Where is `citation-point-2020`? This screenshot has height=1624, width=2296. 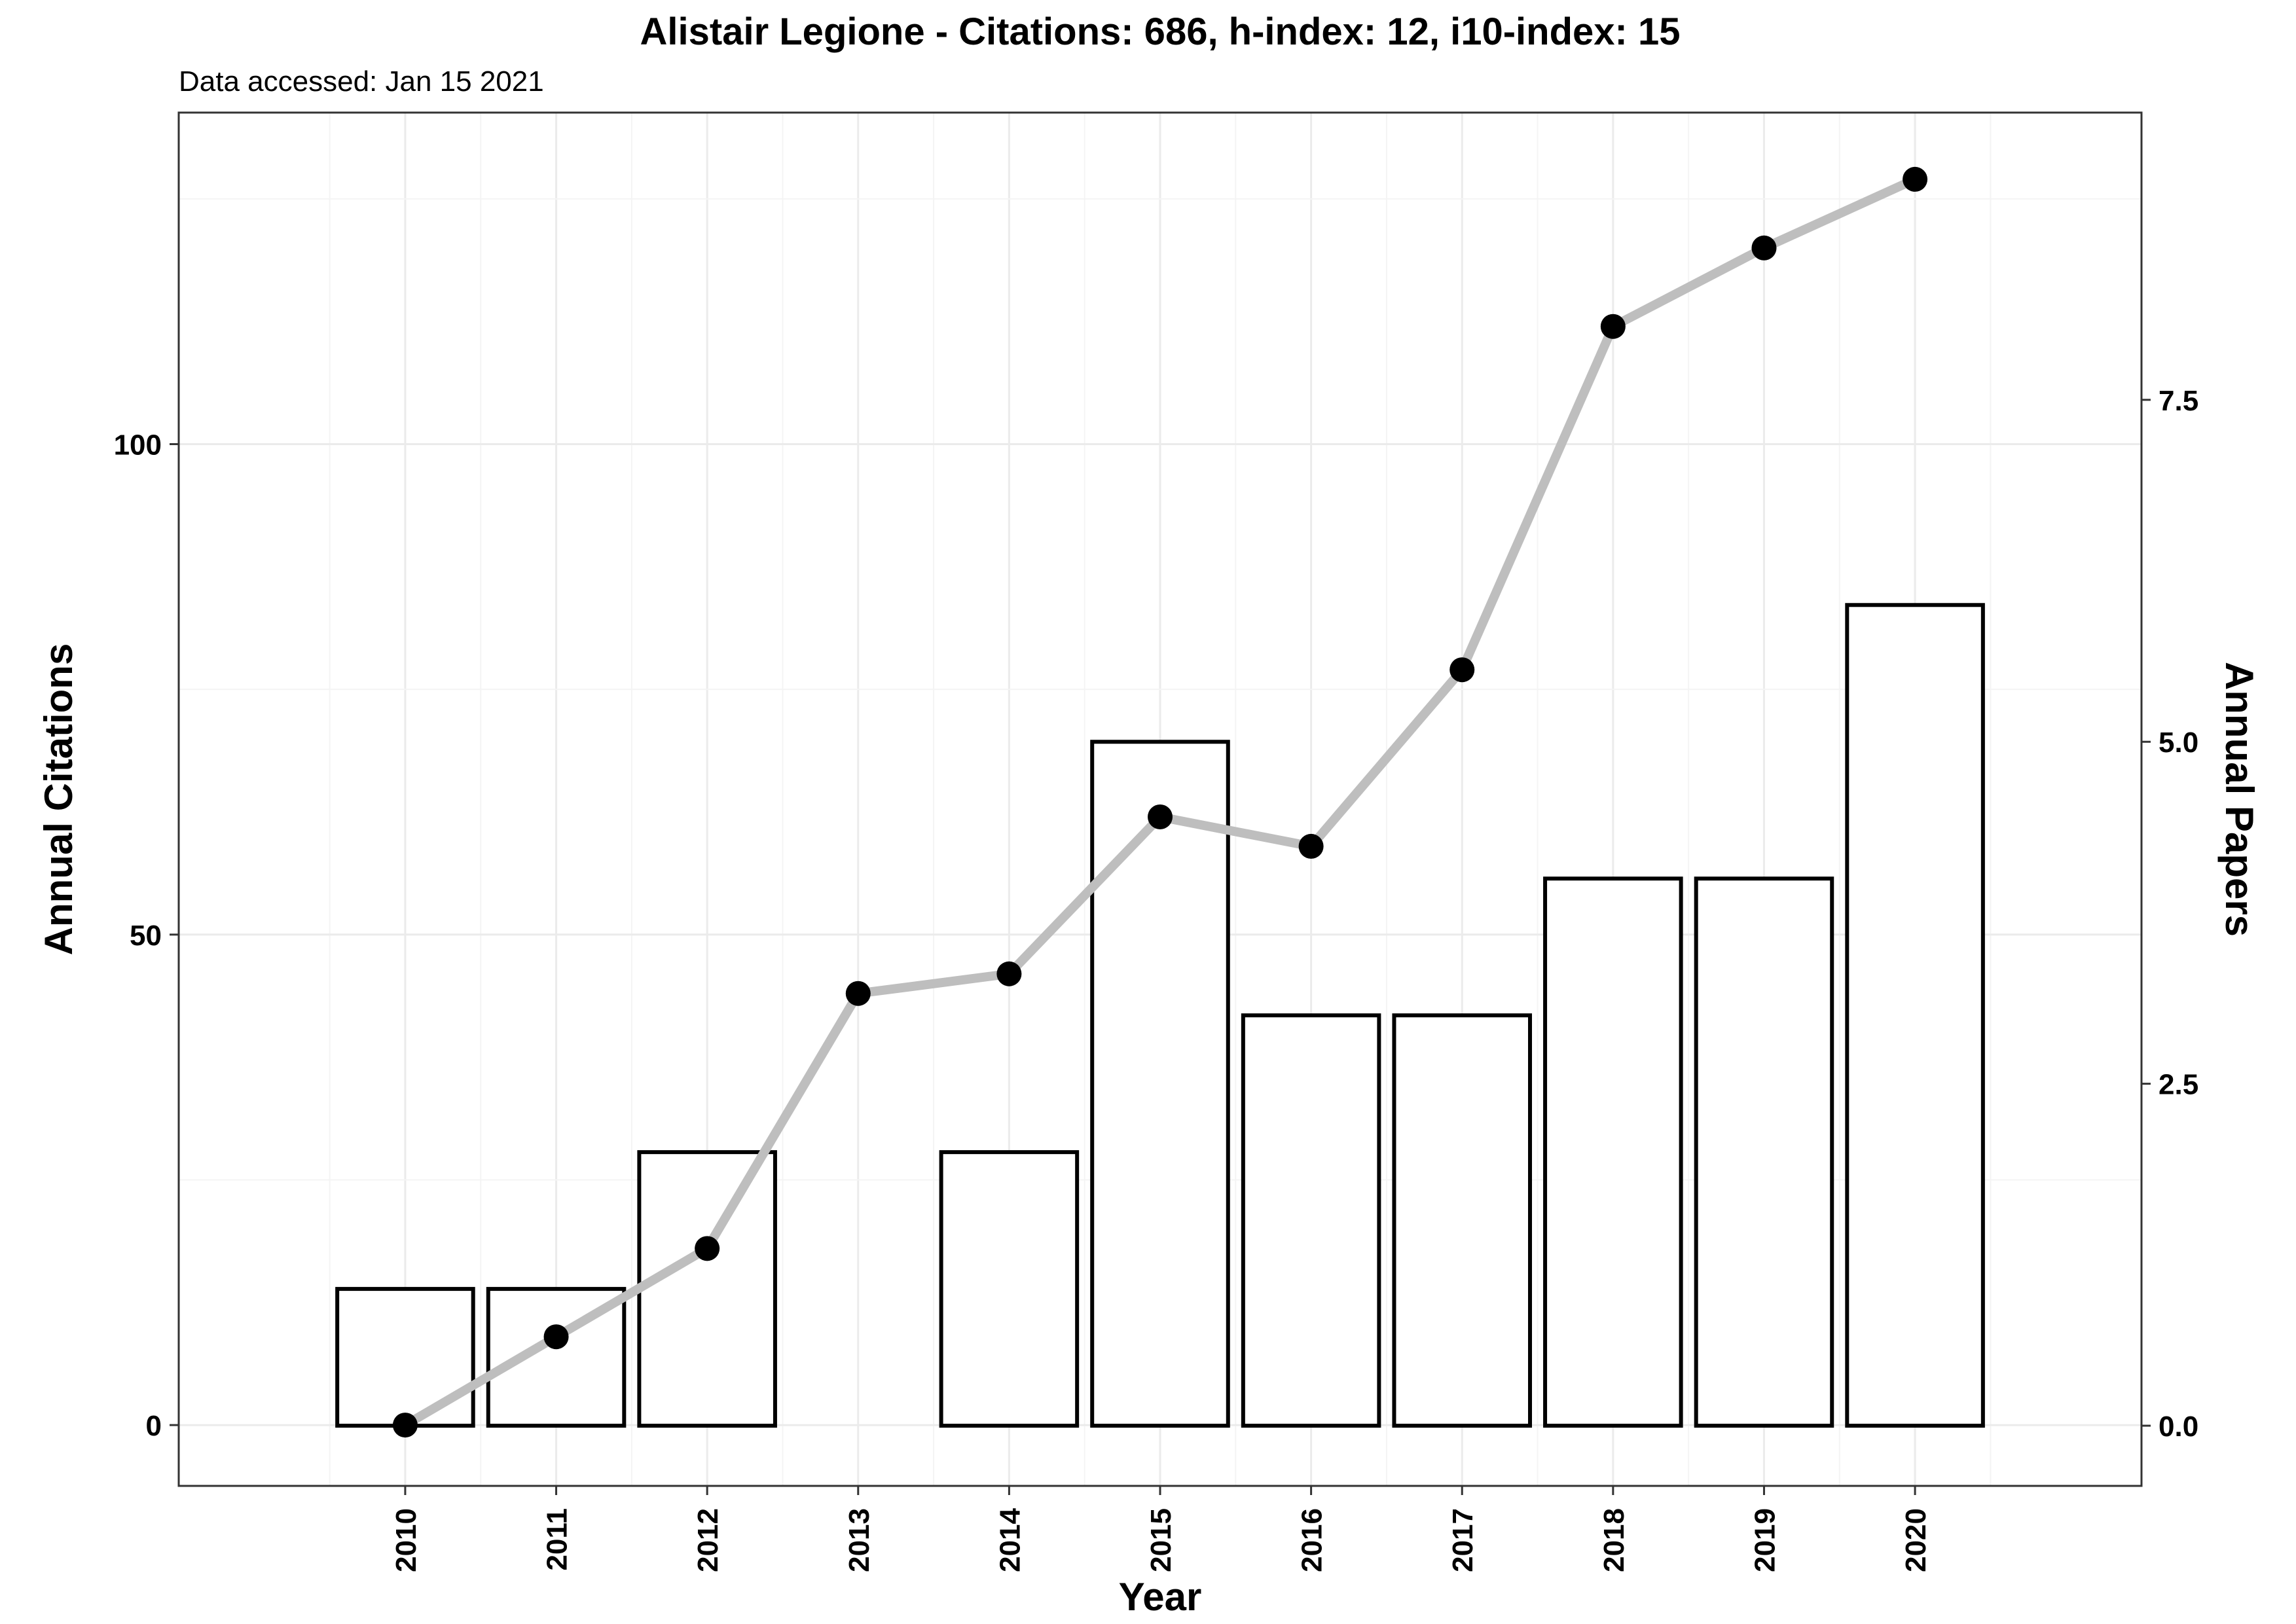
citation-point-2020 is located at coordinates (1915, 179).